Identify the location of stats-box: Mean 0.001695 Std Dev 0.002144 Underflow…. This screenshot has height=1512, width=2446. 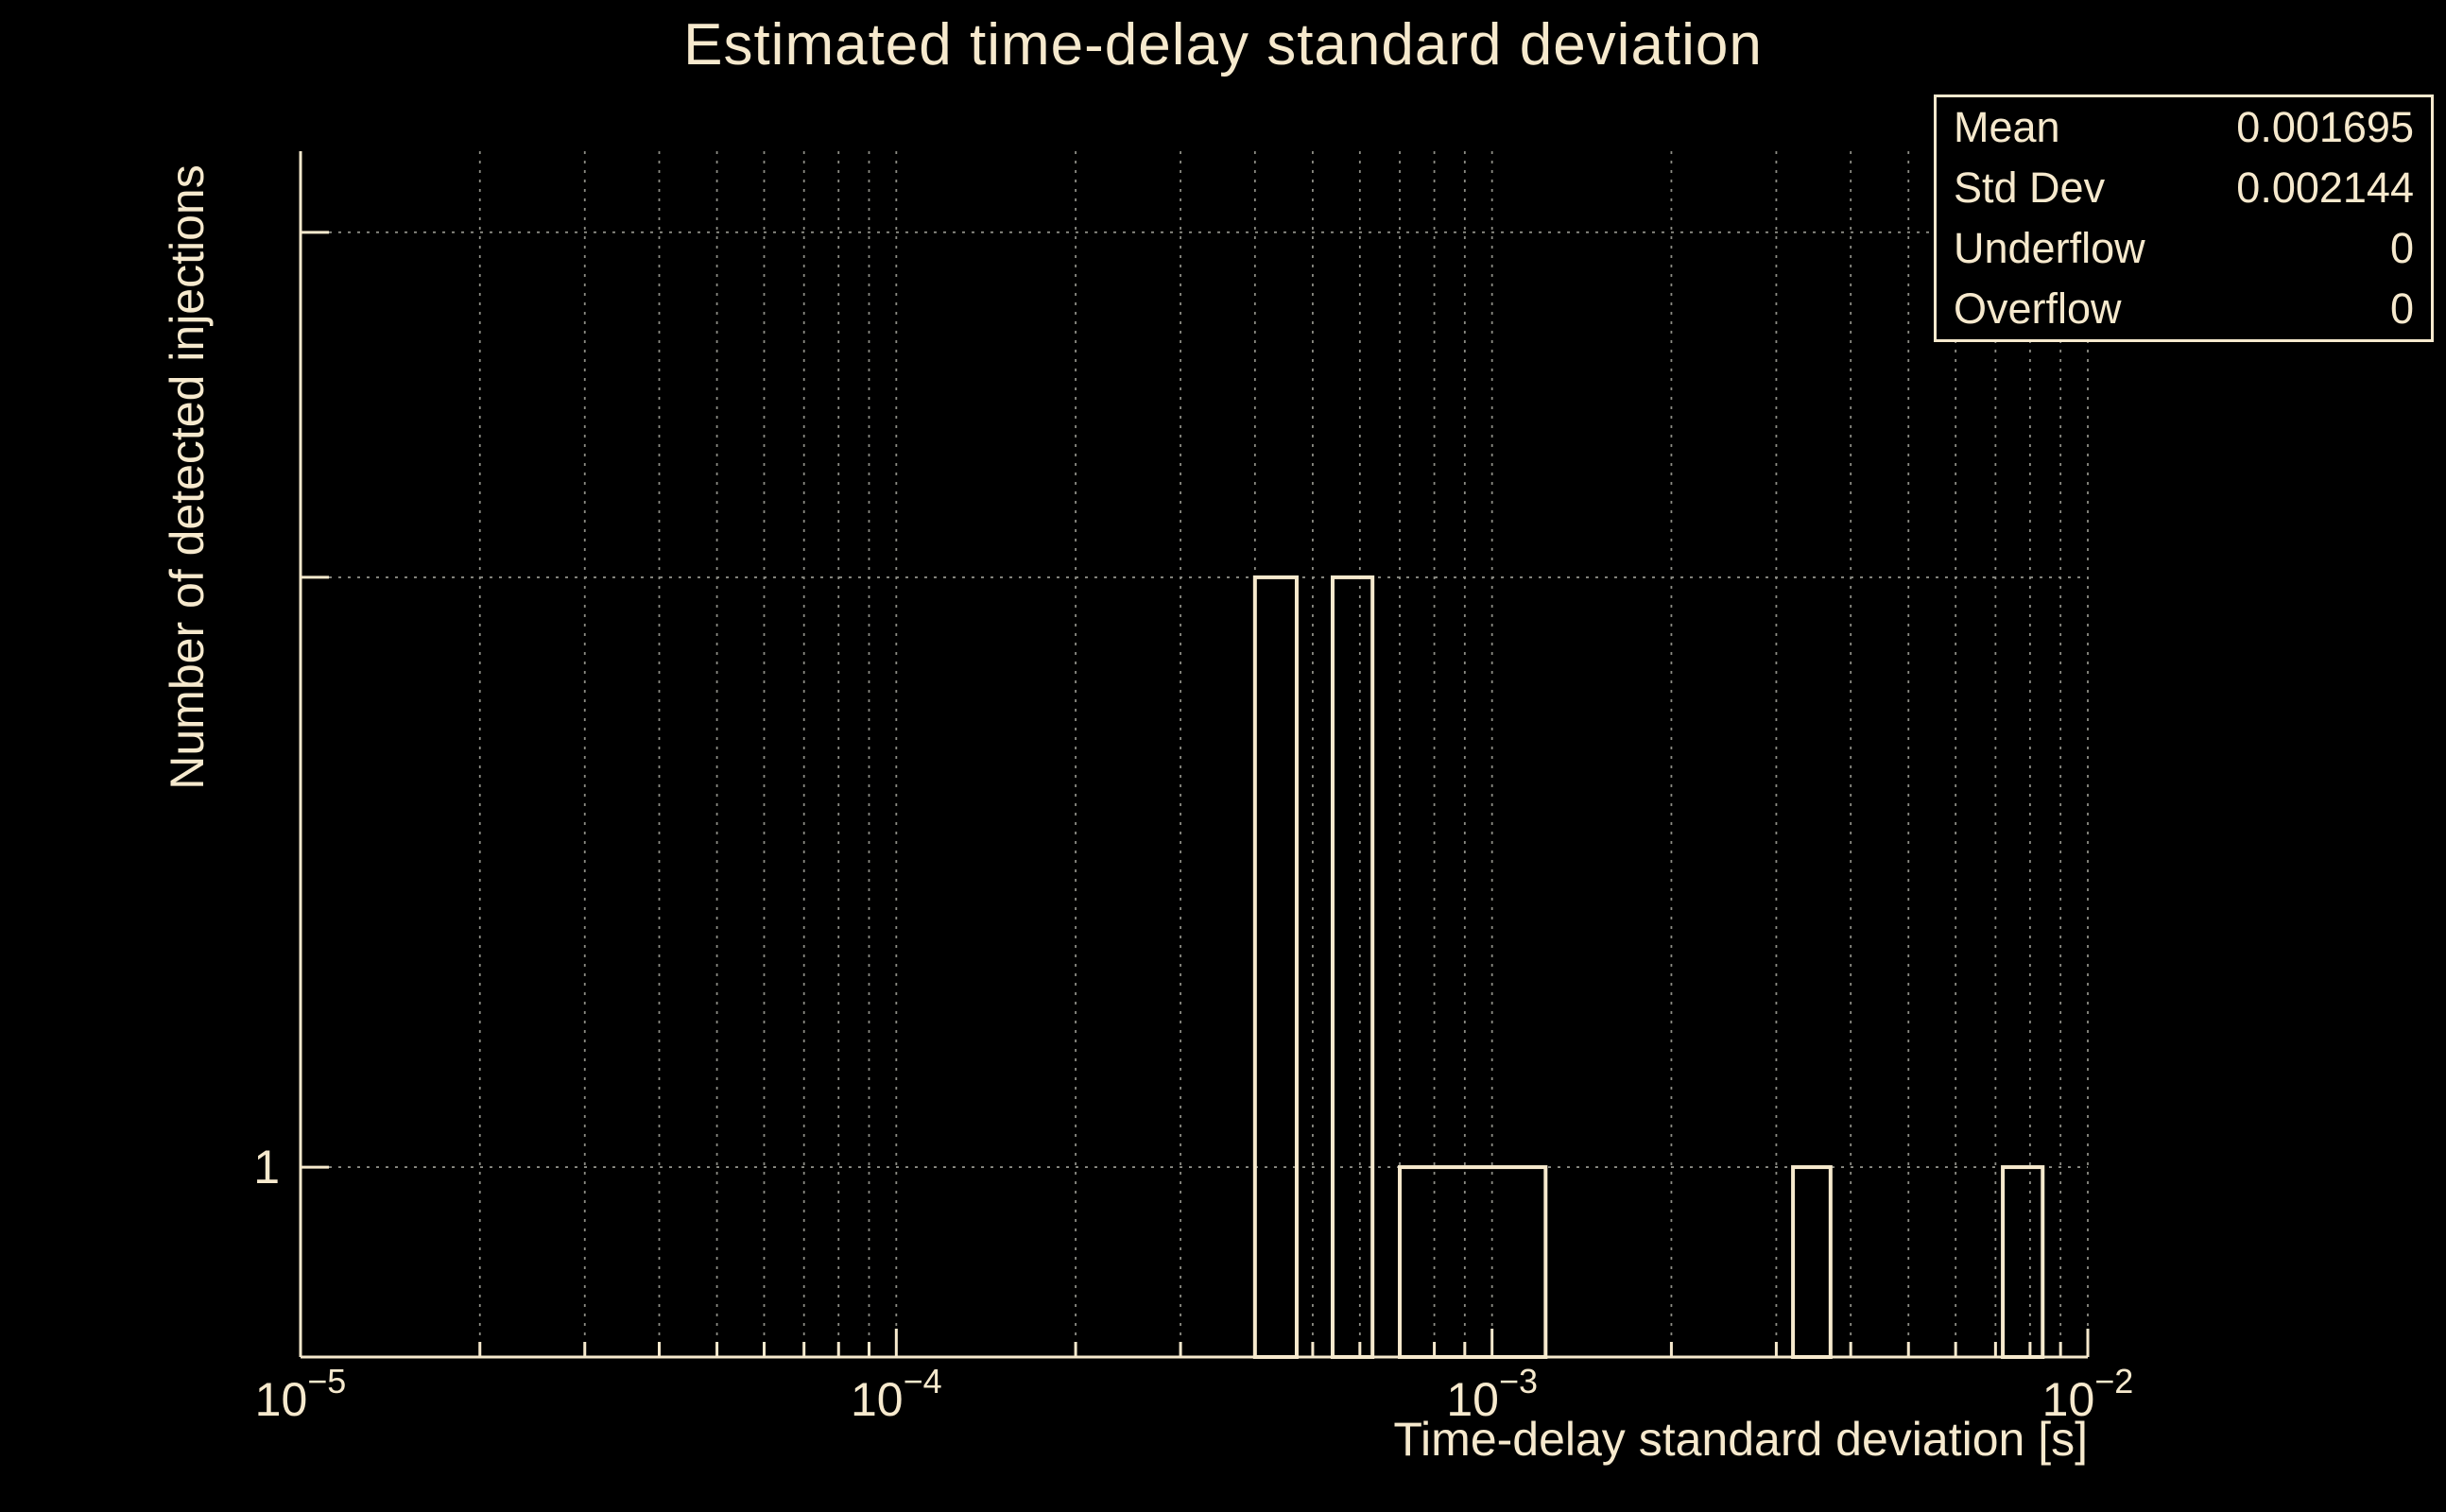
(2184, 218).